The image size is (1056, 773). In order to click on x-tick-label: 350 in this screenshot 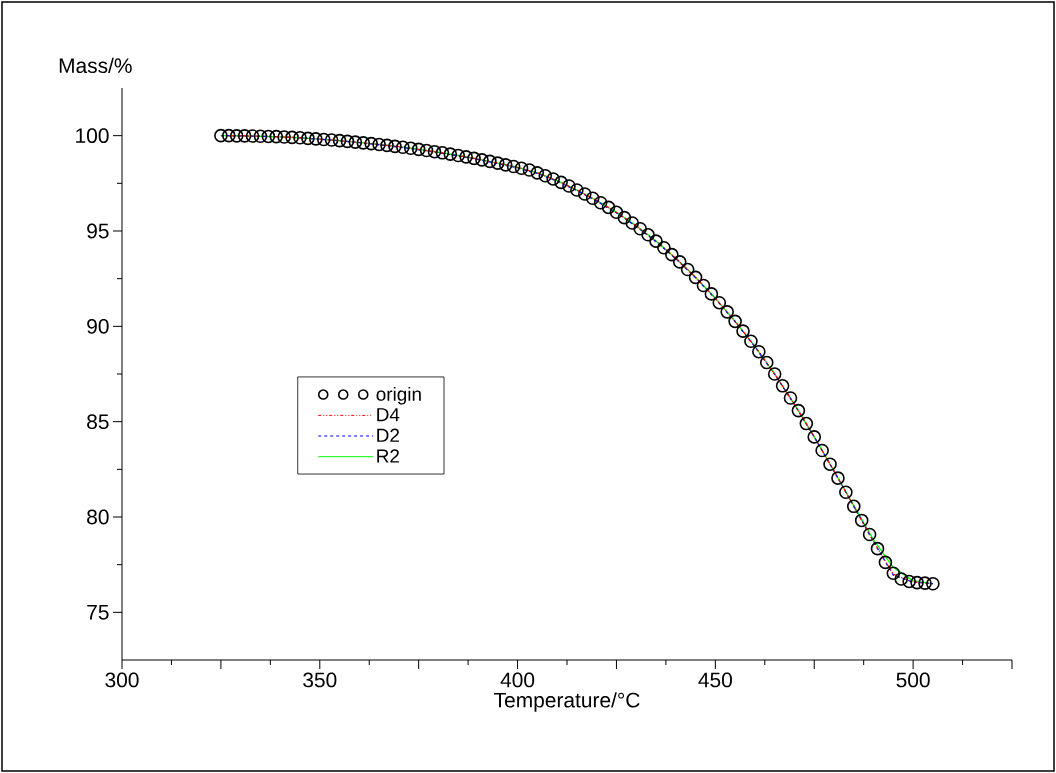, I will do `click(320, 680)`.